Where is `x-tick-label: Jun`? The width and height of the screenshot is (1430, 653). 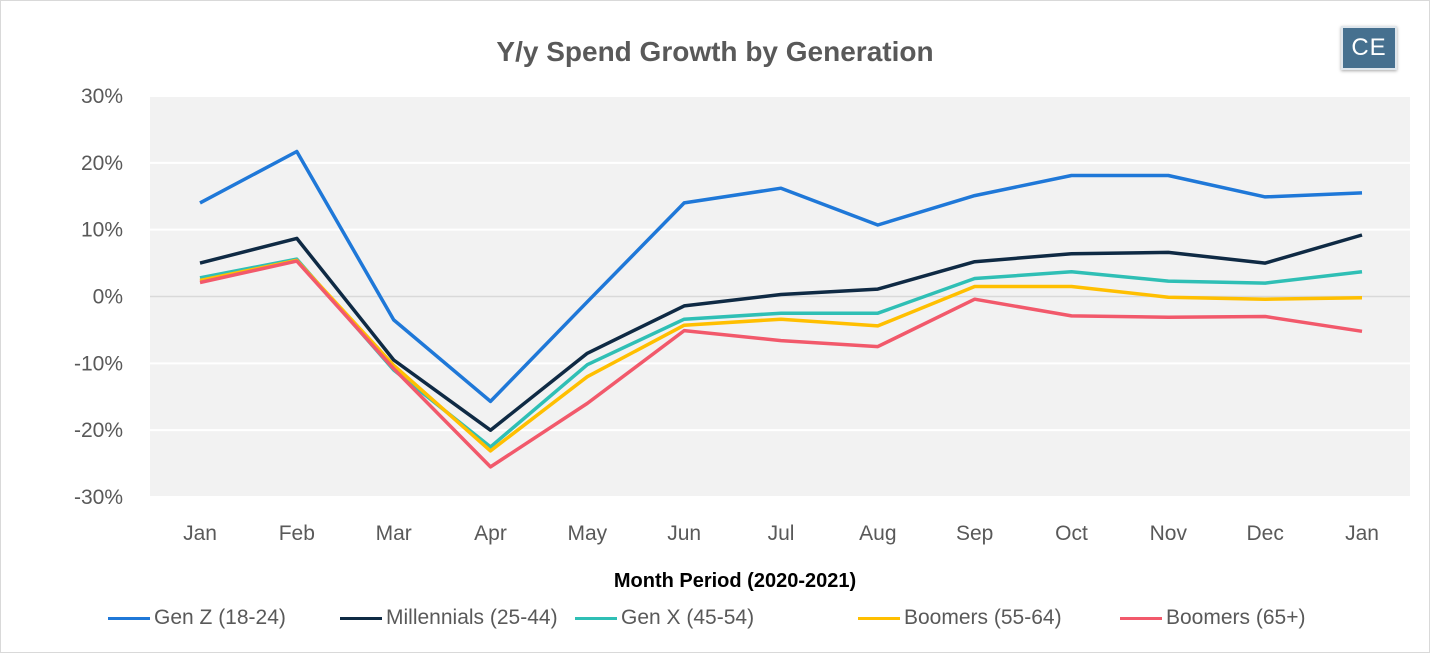
x-tick-label: Jun is located at coordinates (684, 533).